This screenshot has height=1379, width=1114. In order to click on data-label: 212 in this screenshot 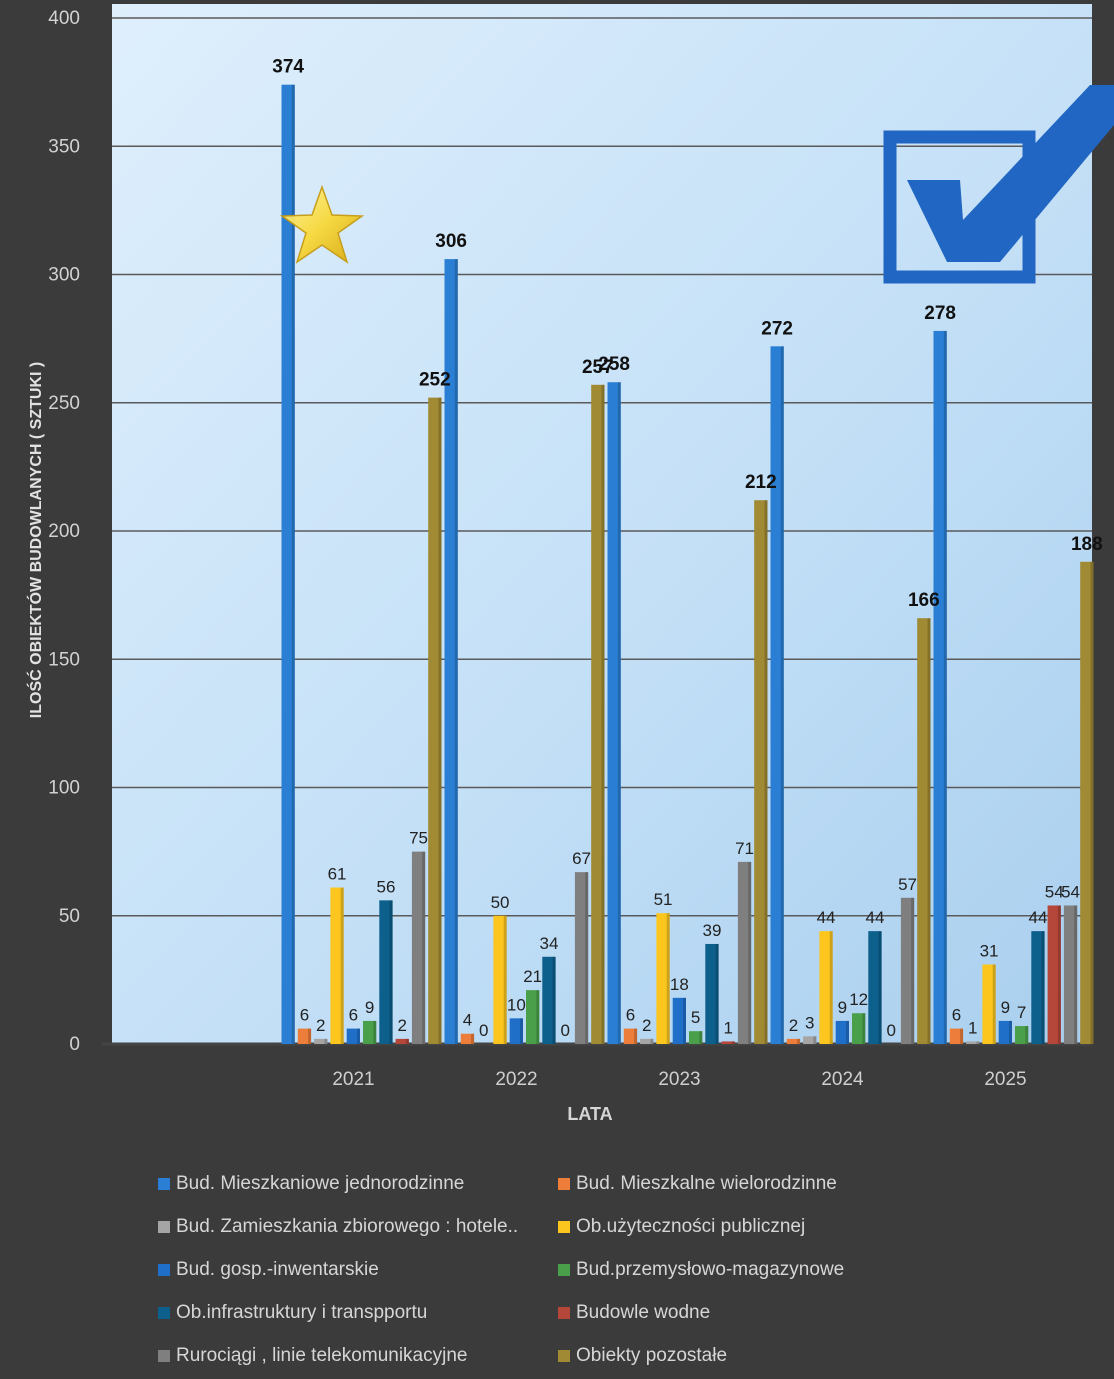, I will do `click(761, 482)`.